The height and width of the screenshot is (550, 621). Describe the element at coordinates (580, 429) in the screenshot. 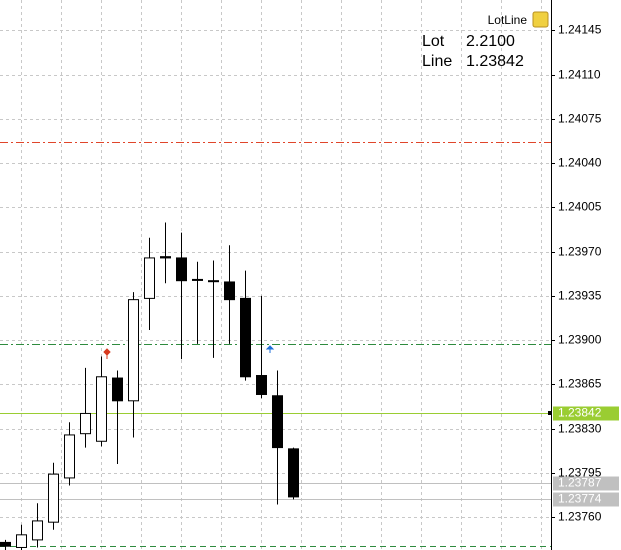

I see `y-tick-label: 1.23830` at that location.